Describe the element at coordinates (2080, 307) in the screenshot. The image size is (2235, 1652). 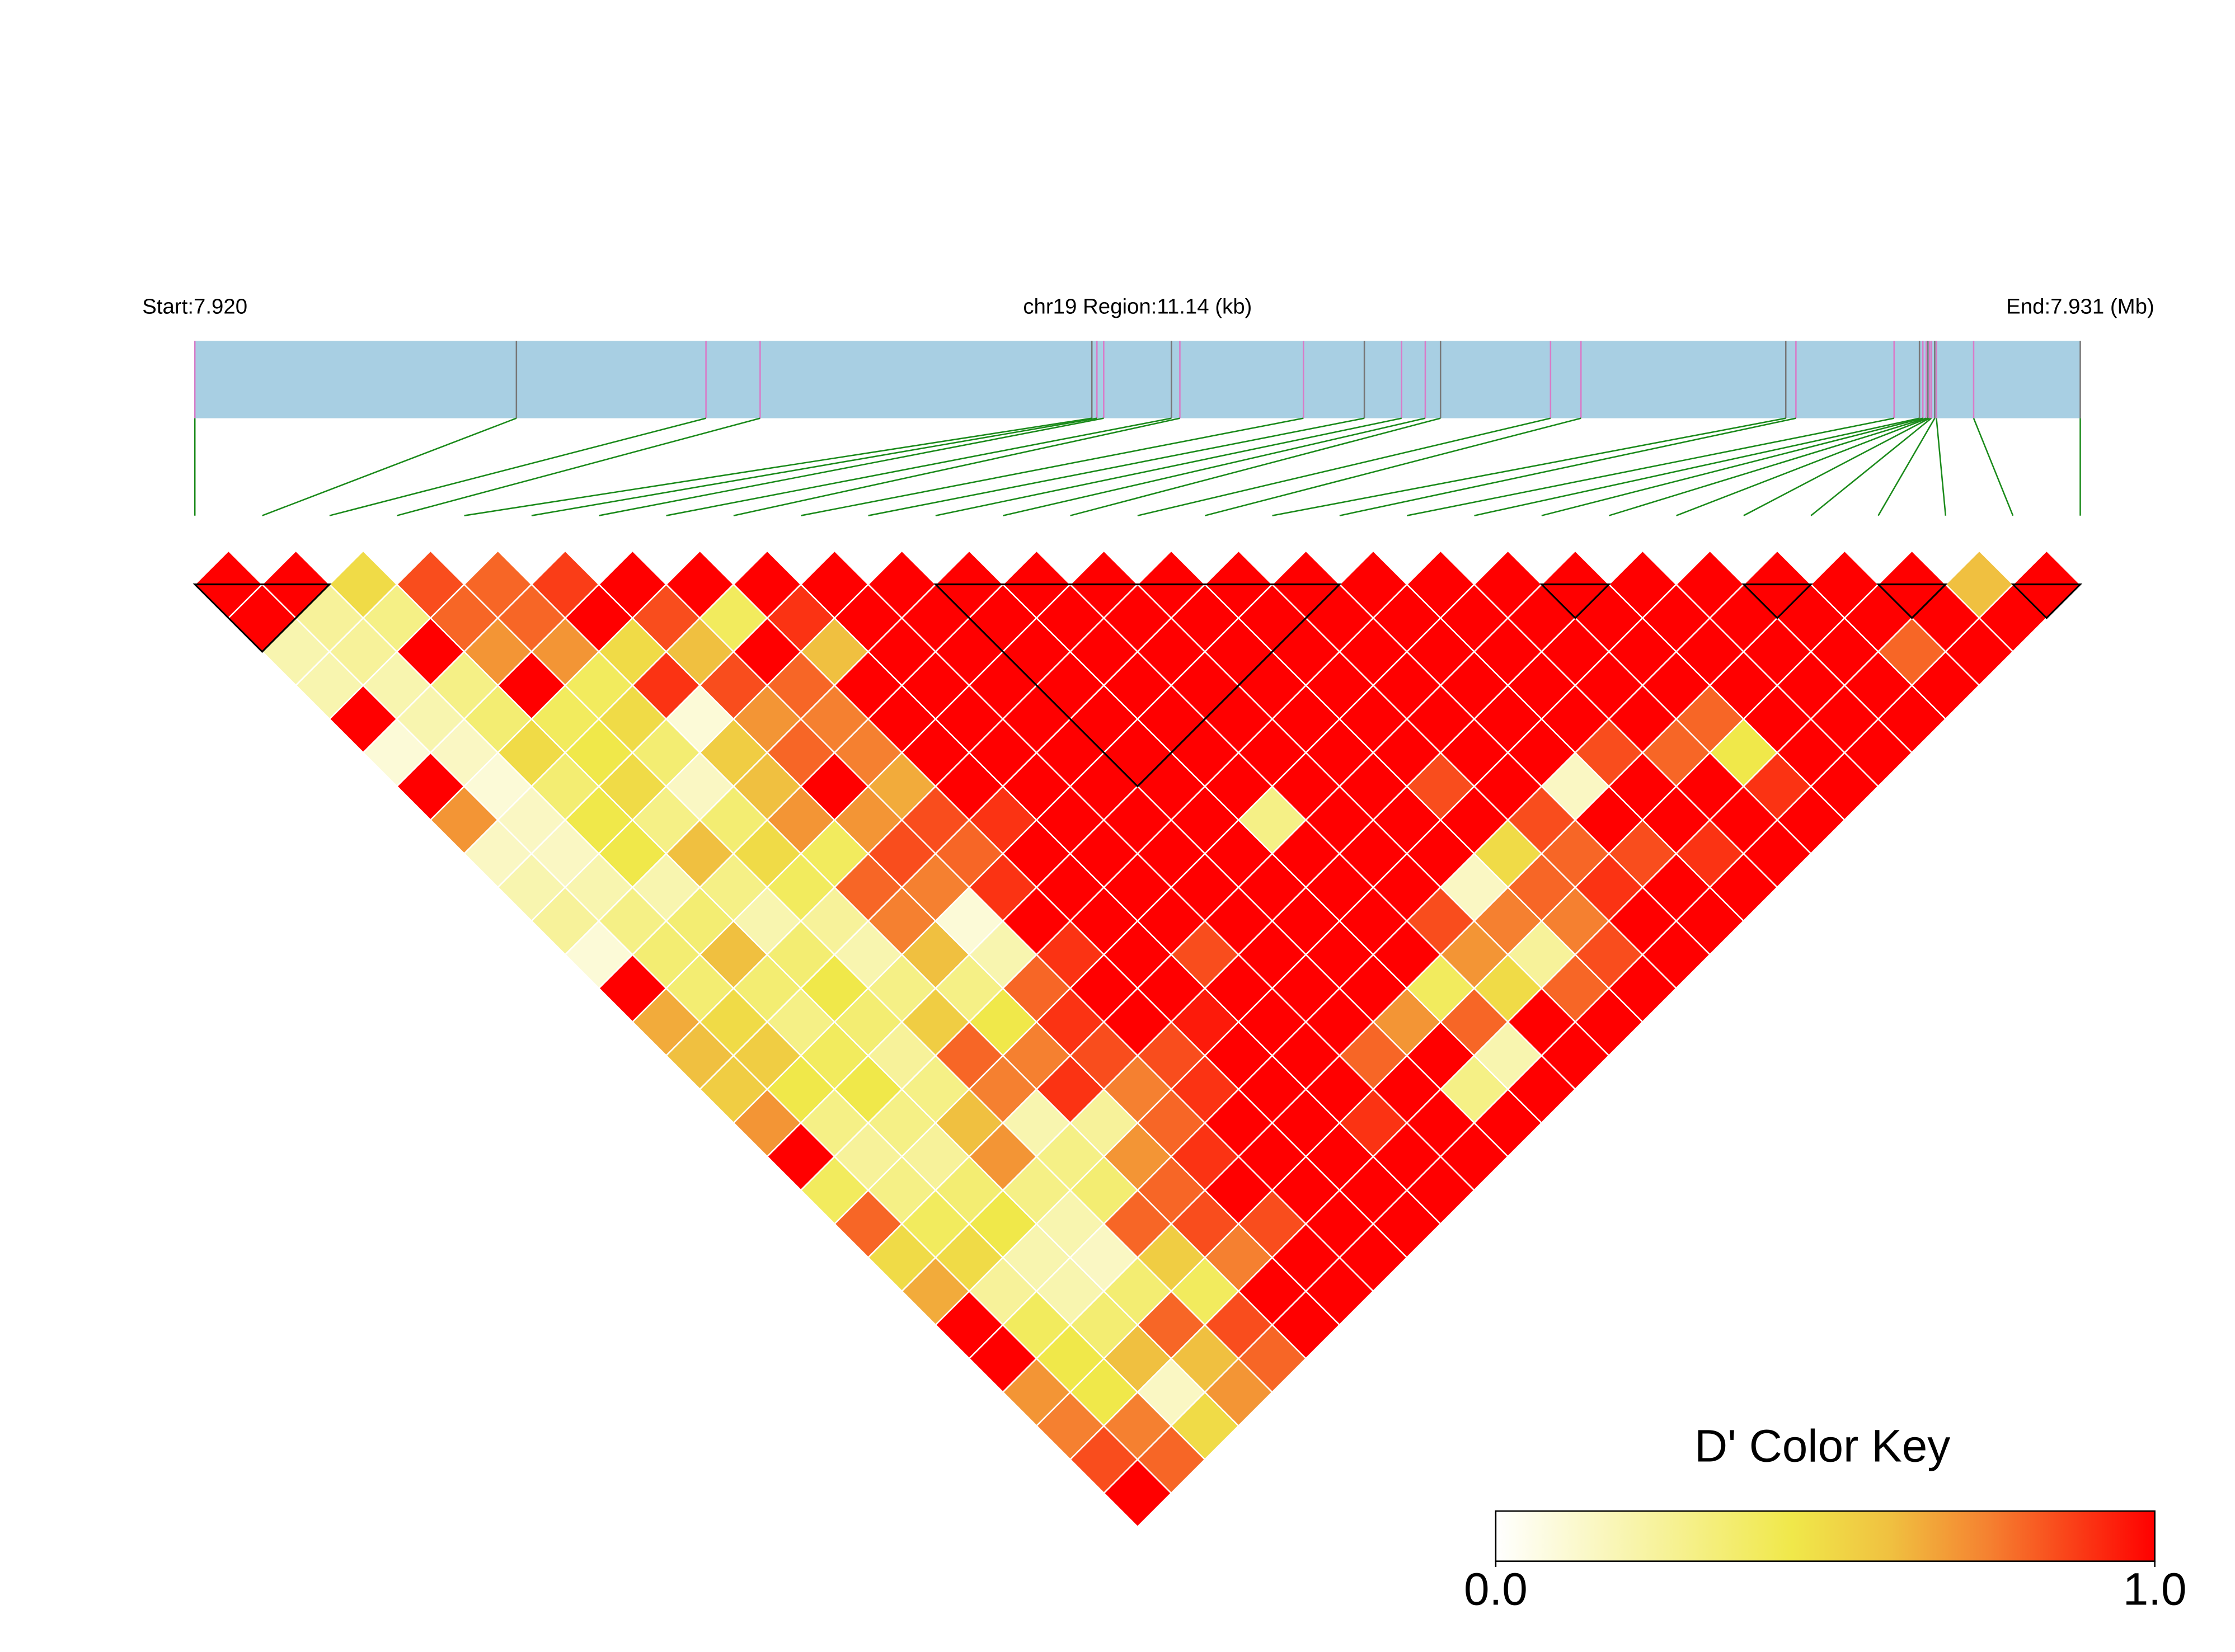
I see `end-label: End:7.931 (Mb)` at that location.